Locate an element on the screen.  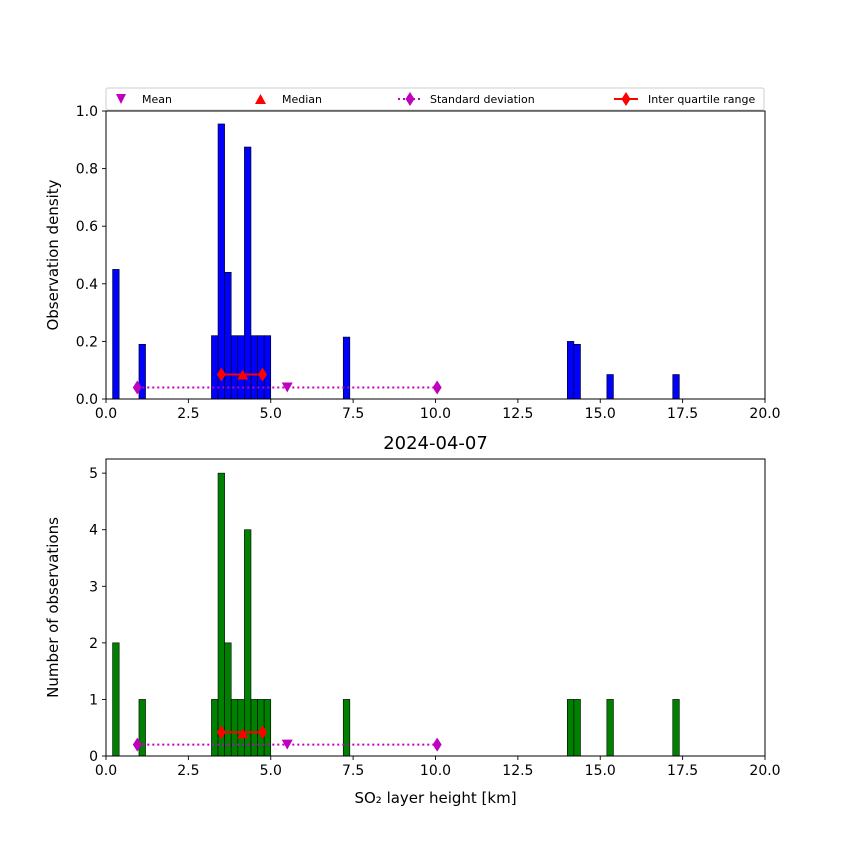
y-tick-label: 0.0 is located at coordinates (87, 400).